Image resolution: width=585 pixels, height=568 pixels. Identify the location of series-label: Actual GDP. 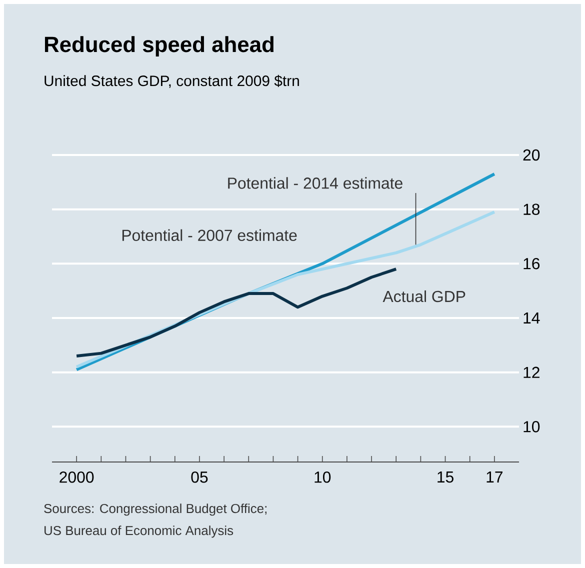
(424, 296).